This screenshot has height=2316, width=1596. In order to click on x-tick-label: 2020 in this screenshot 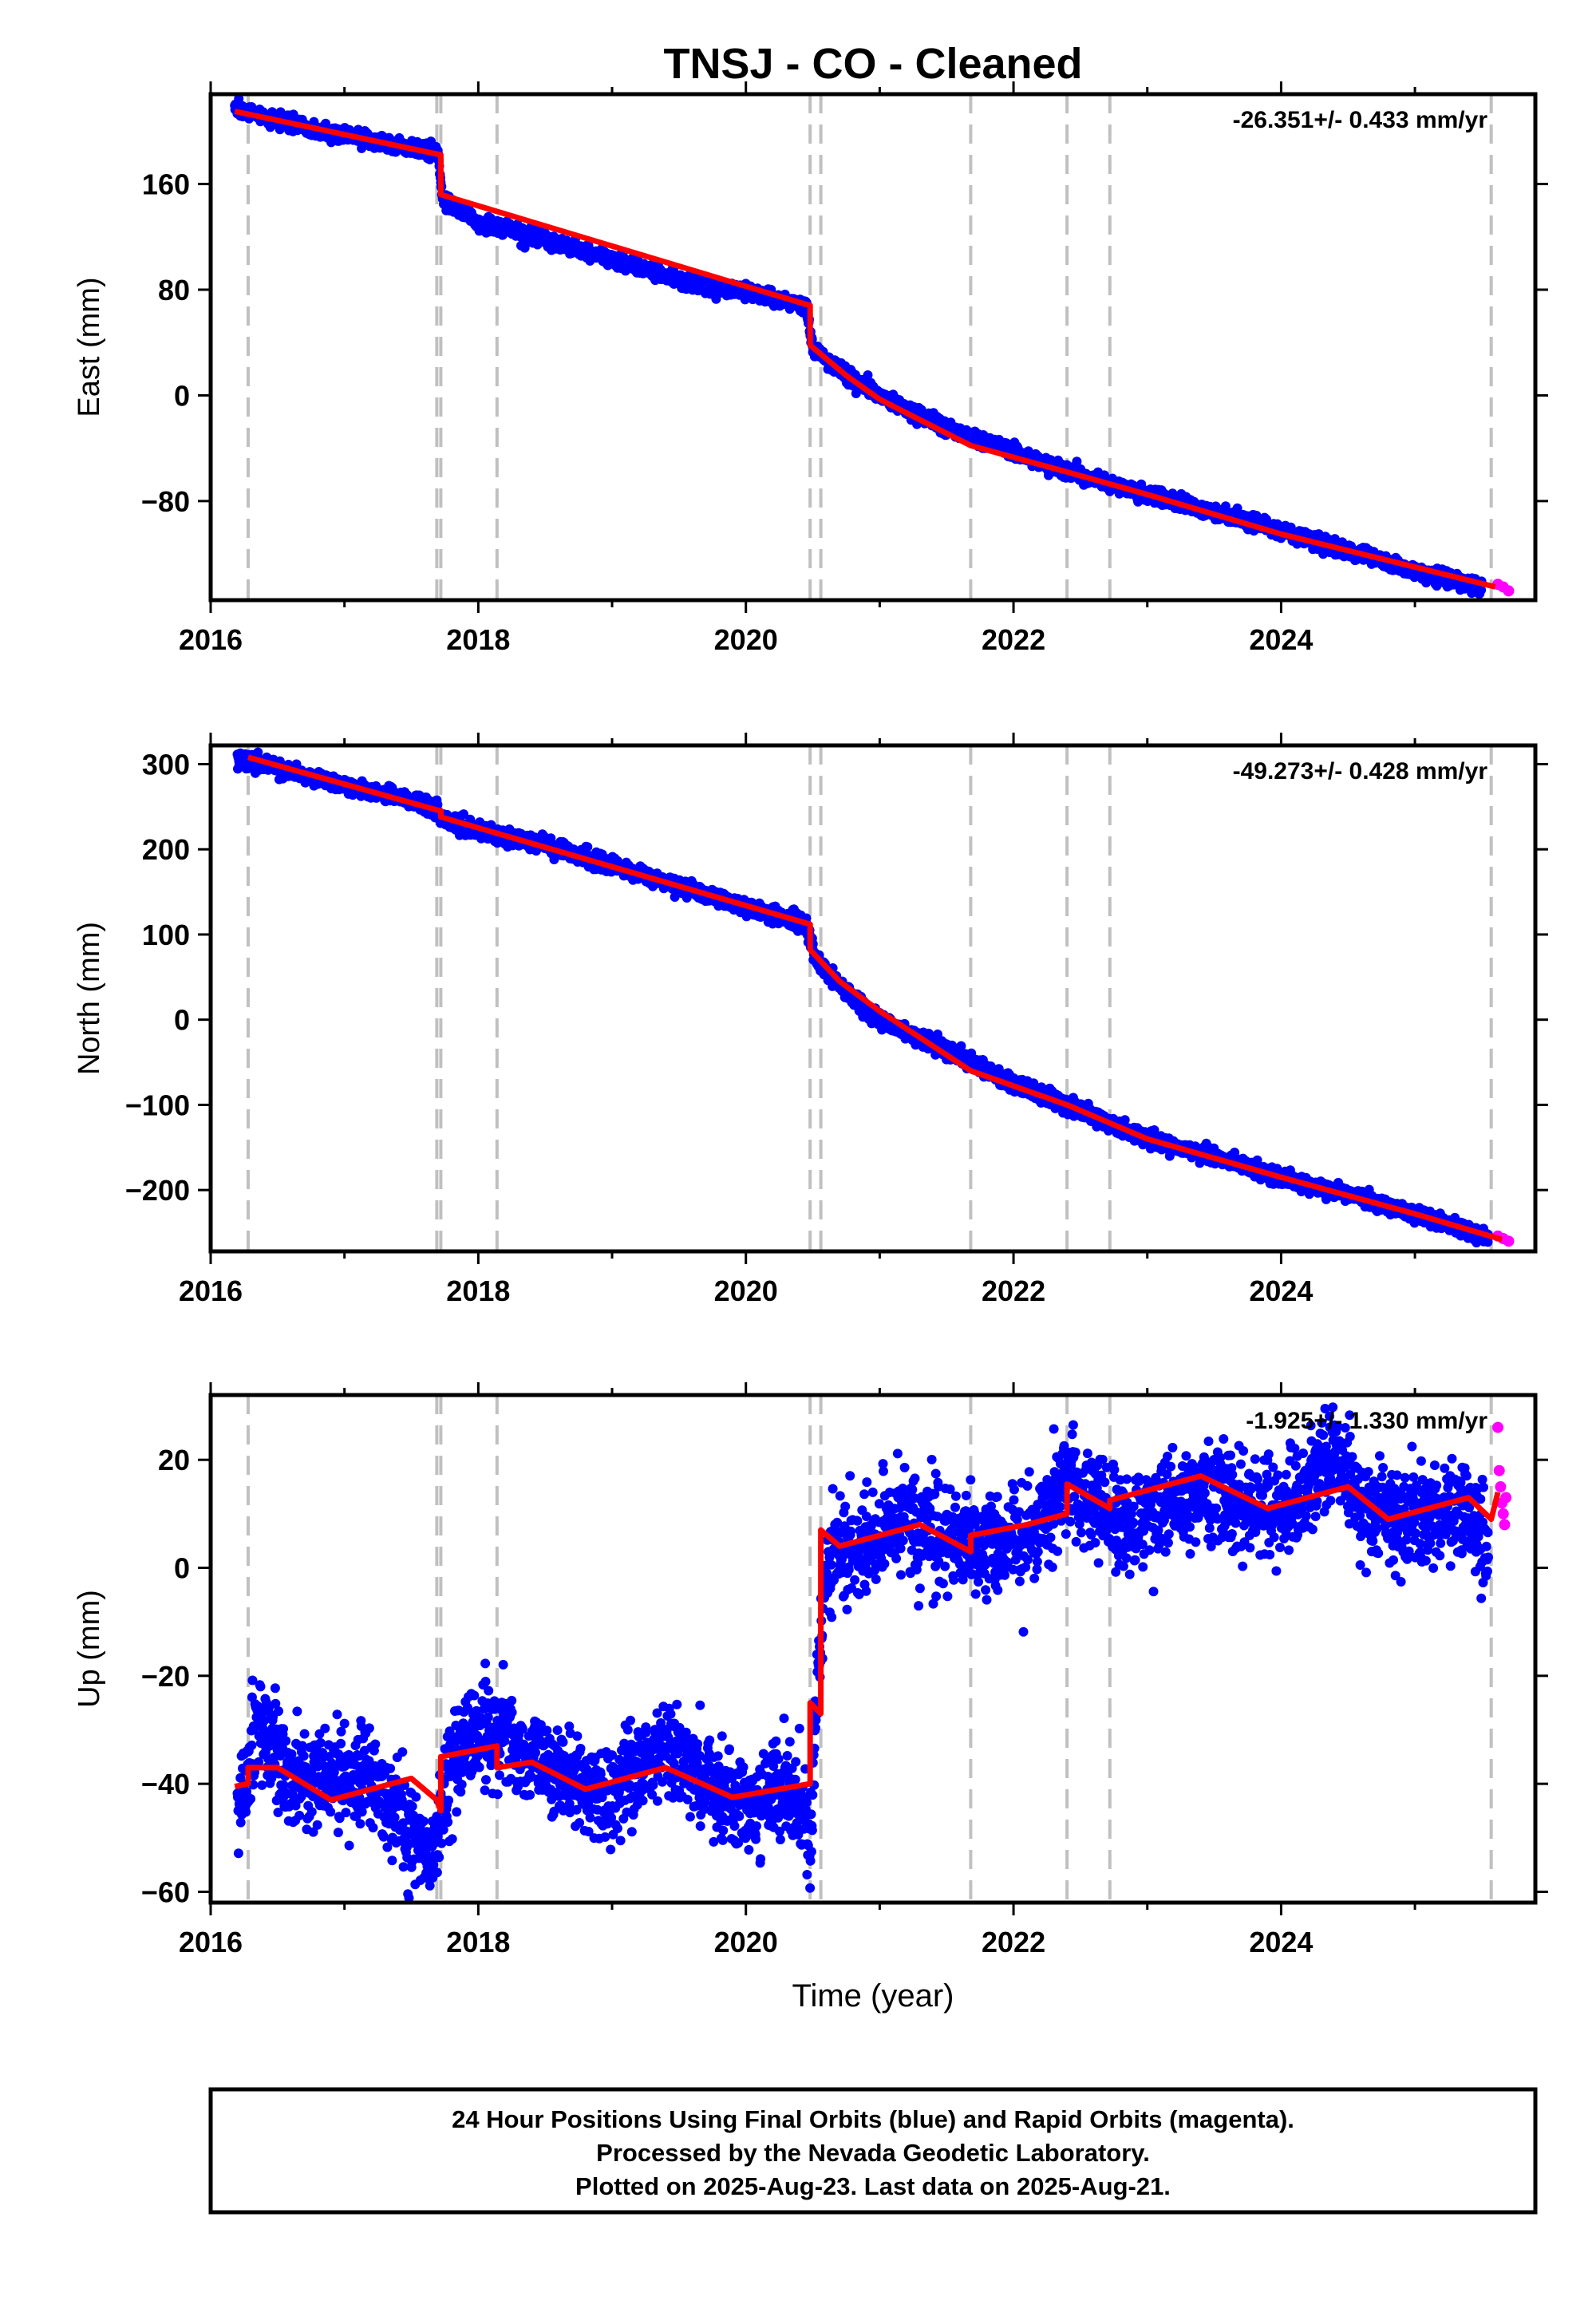, I will do `click(746, 639)`.